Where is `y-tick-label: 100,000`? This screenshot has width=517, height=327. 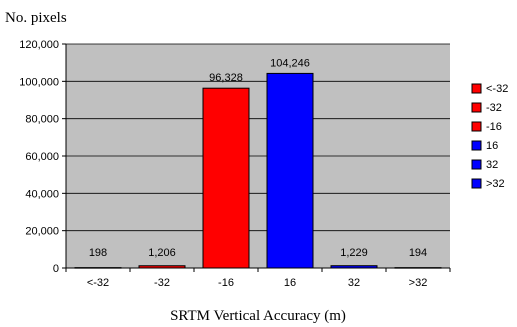 y-tick-label: 100,000 is located at coordinates (39, 82).